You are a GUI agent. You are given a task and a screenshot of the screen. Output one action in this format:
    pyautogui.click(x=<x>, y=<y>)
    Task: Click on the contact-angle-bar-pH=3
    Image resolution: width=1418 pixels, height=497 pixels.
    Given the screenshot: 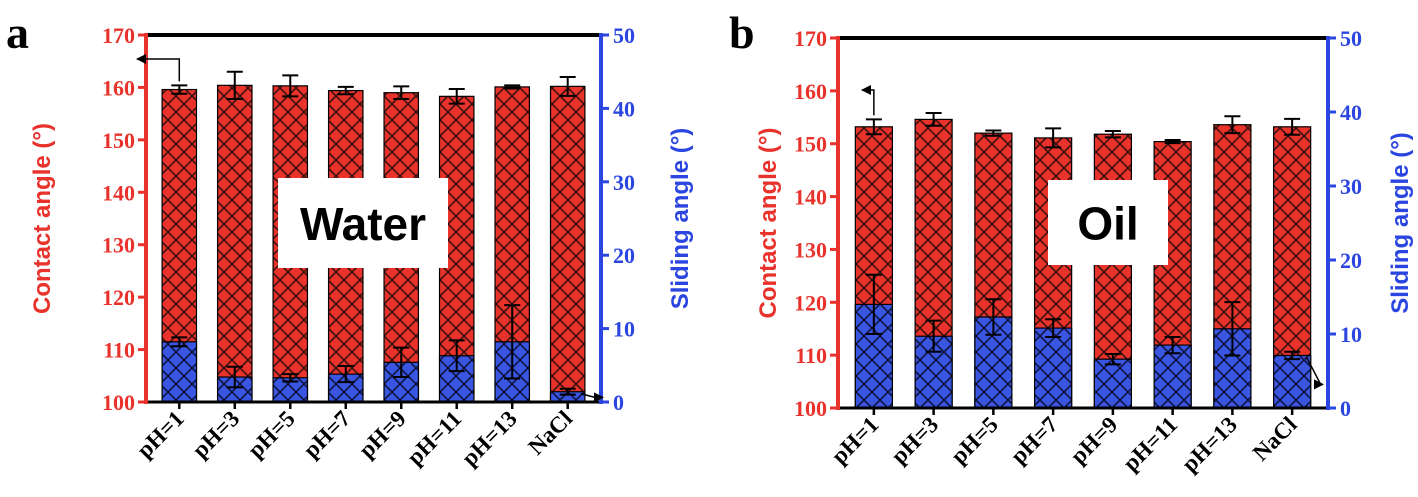 What is the action you would take?
    pyautogui.click(x=234, y=243)
    